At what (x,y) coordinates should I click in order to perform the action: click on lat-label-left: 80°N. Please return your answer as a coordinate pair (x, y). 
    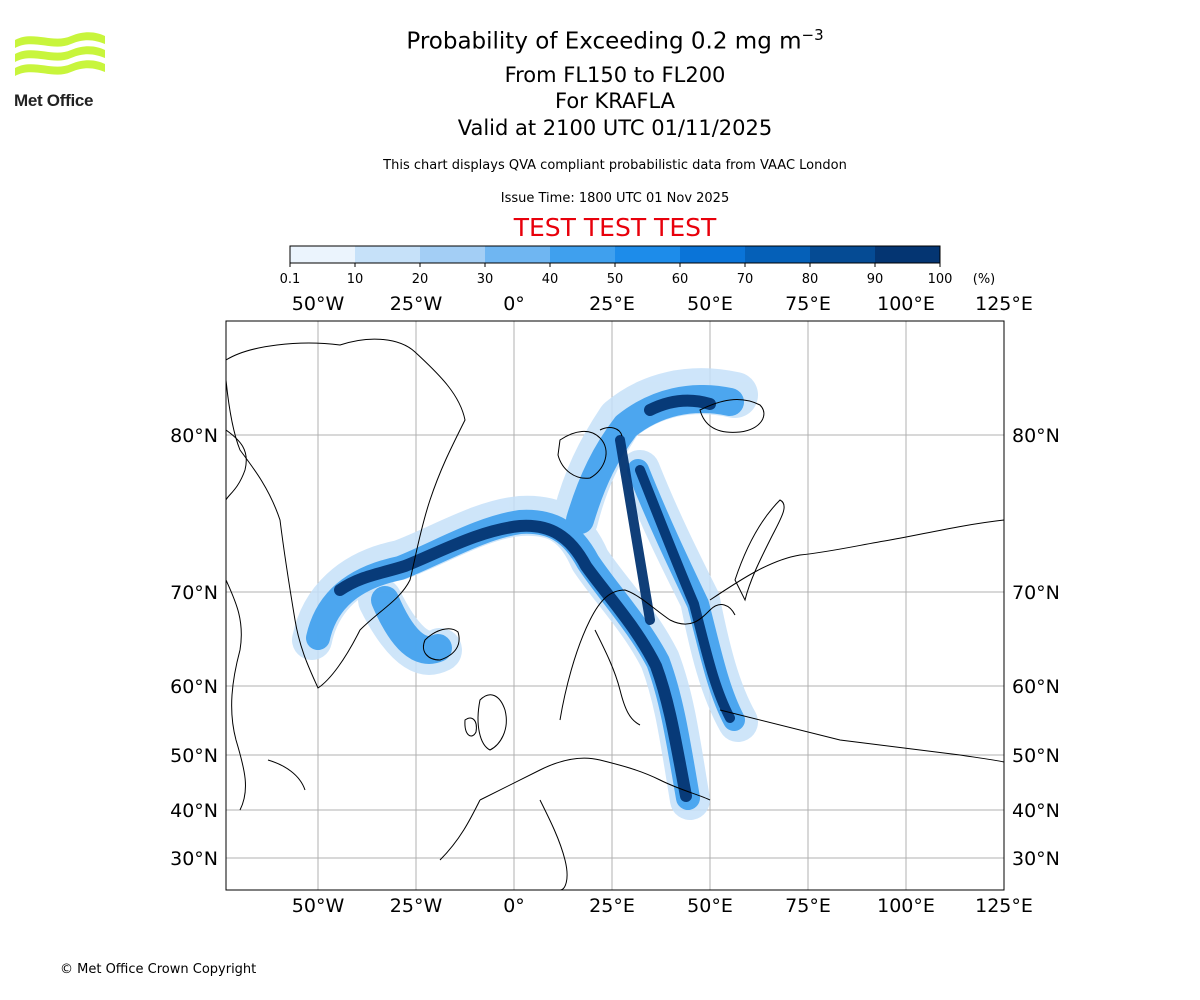
    Looking at the image, I should click on (194, 436).